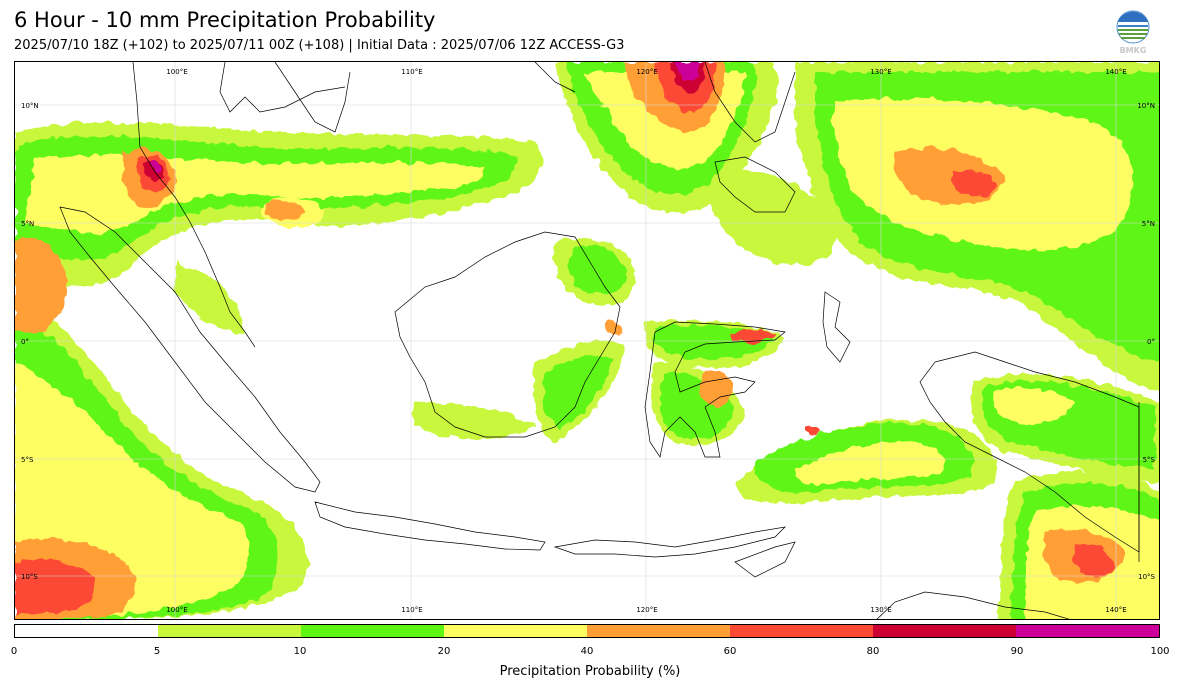 This screenshot has height=690, width=1180. Describe the element at coordinates (587, 651) in the screenshot. I see `colorbar-tick: 40` at that location.